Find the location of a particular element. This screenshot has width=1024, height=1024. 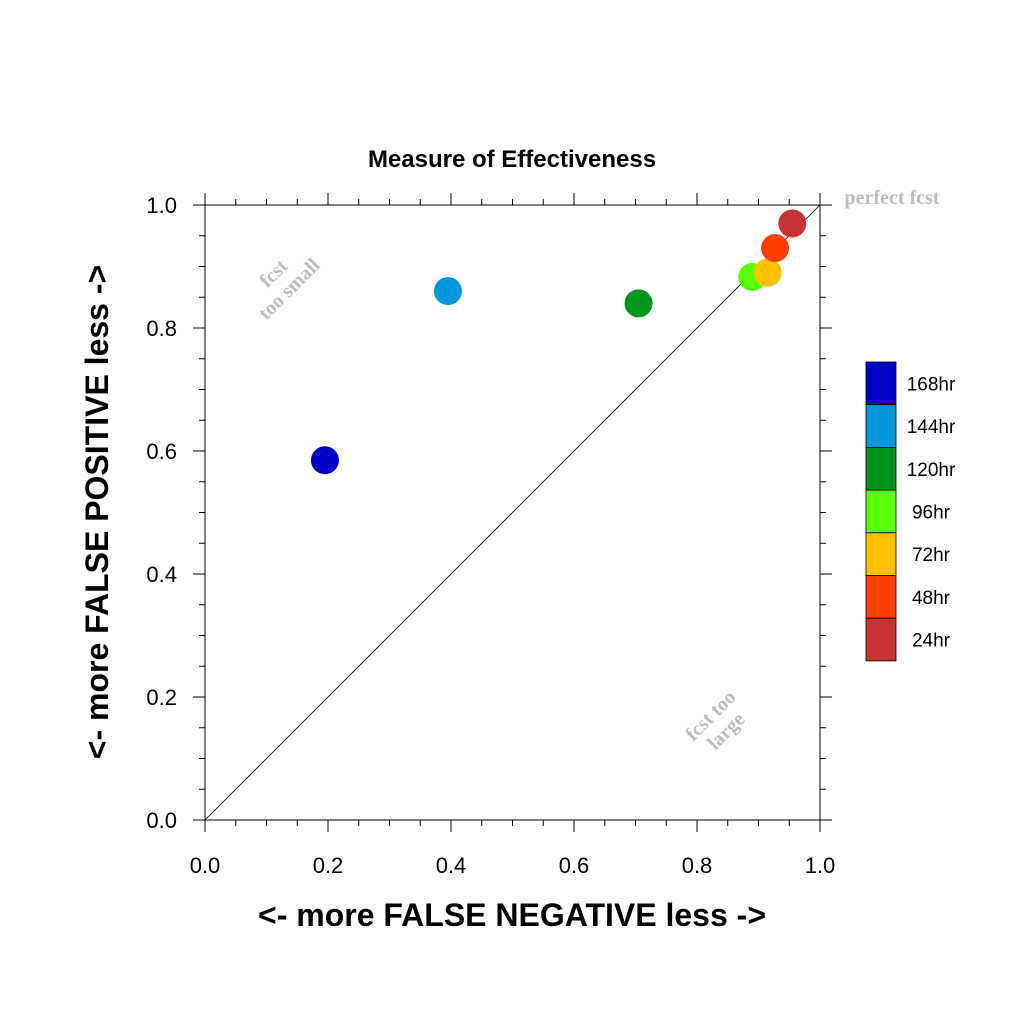

point-144hr is located at coordinates (447, 291).